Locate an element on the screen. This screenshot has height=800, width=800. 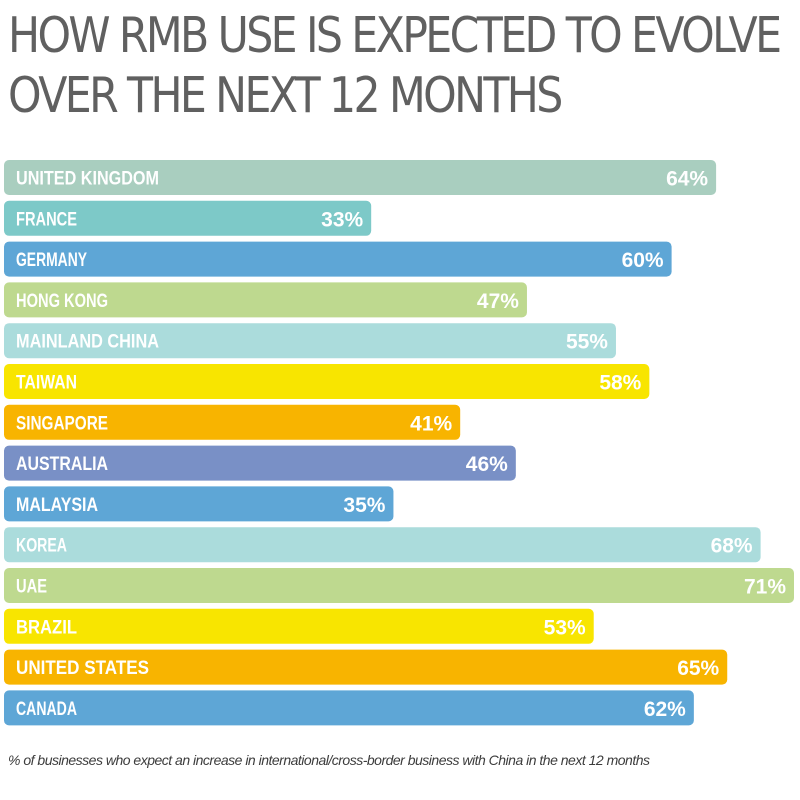
bar-row-uae: UAE 71% is located at coordinates (399, 585).